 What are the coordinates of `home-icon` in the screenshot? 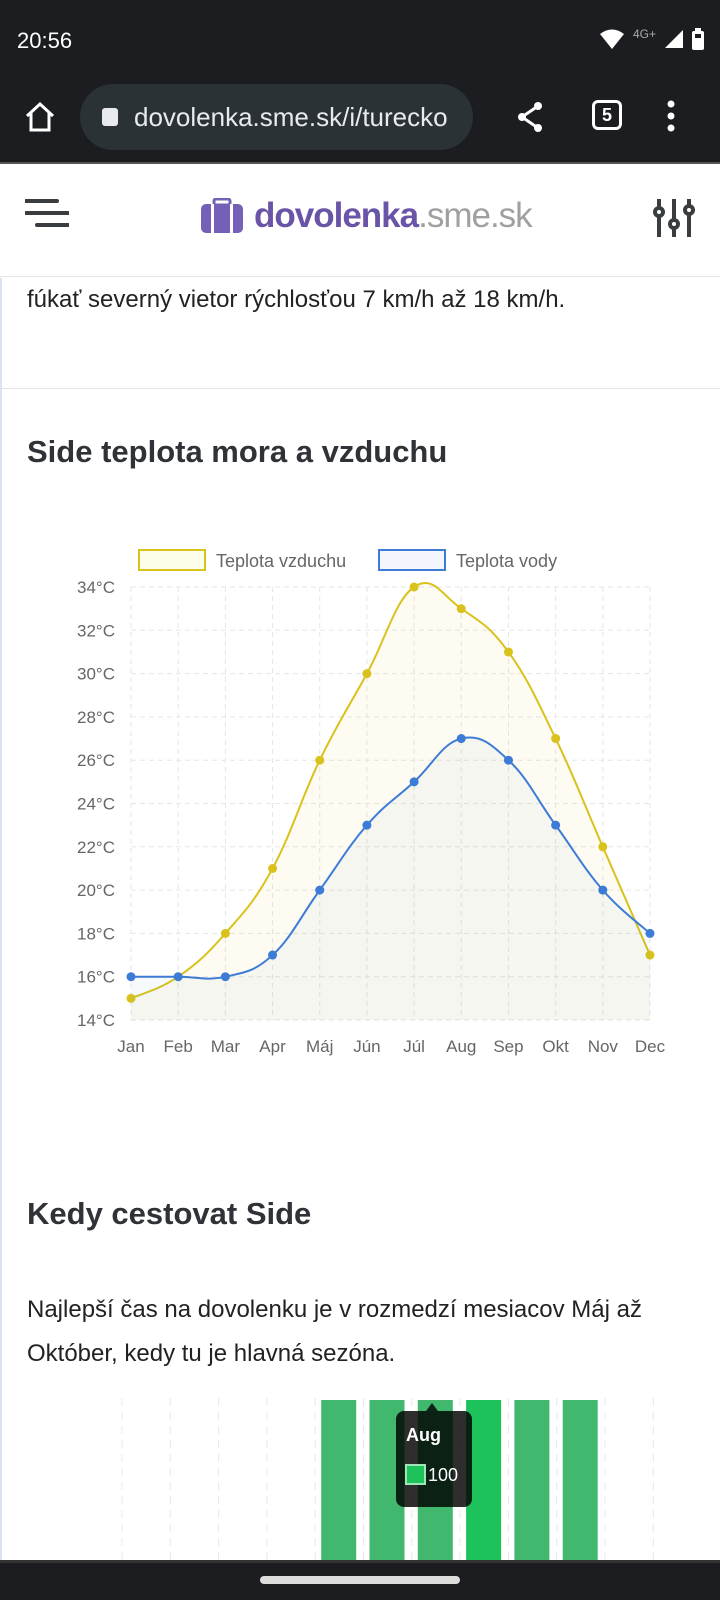 It's located at (40, 117).